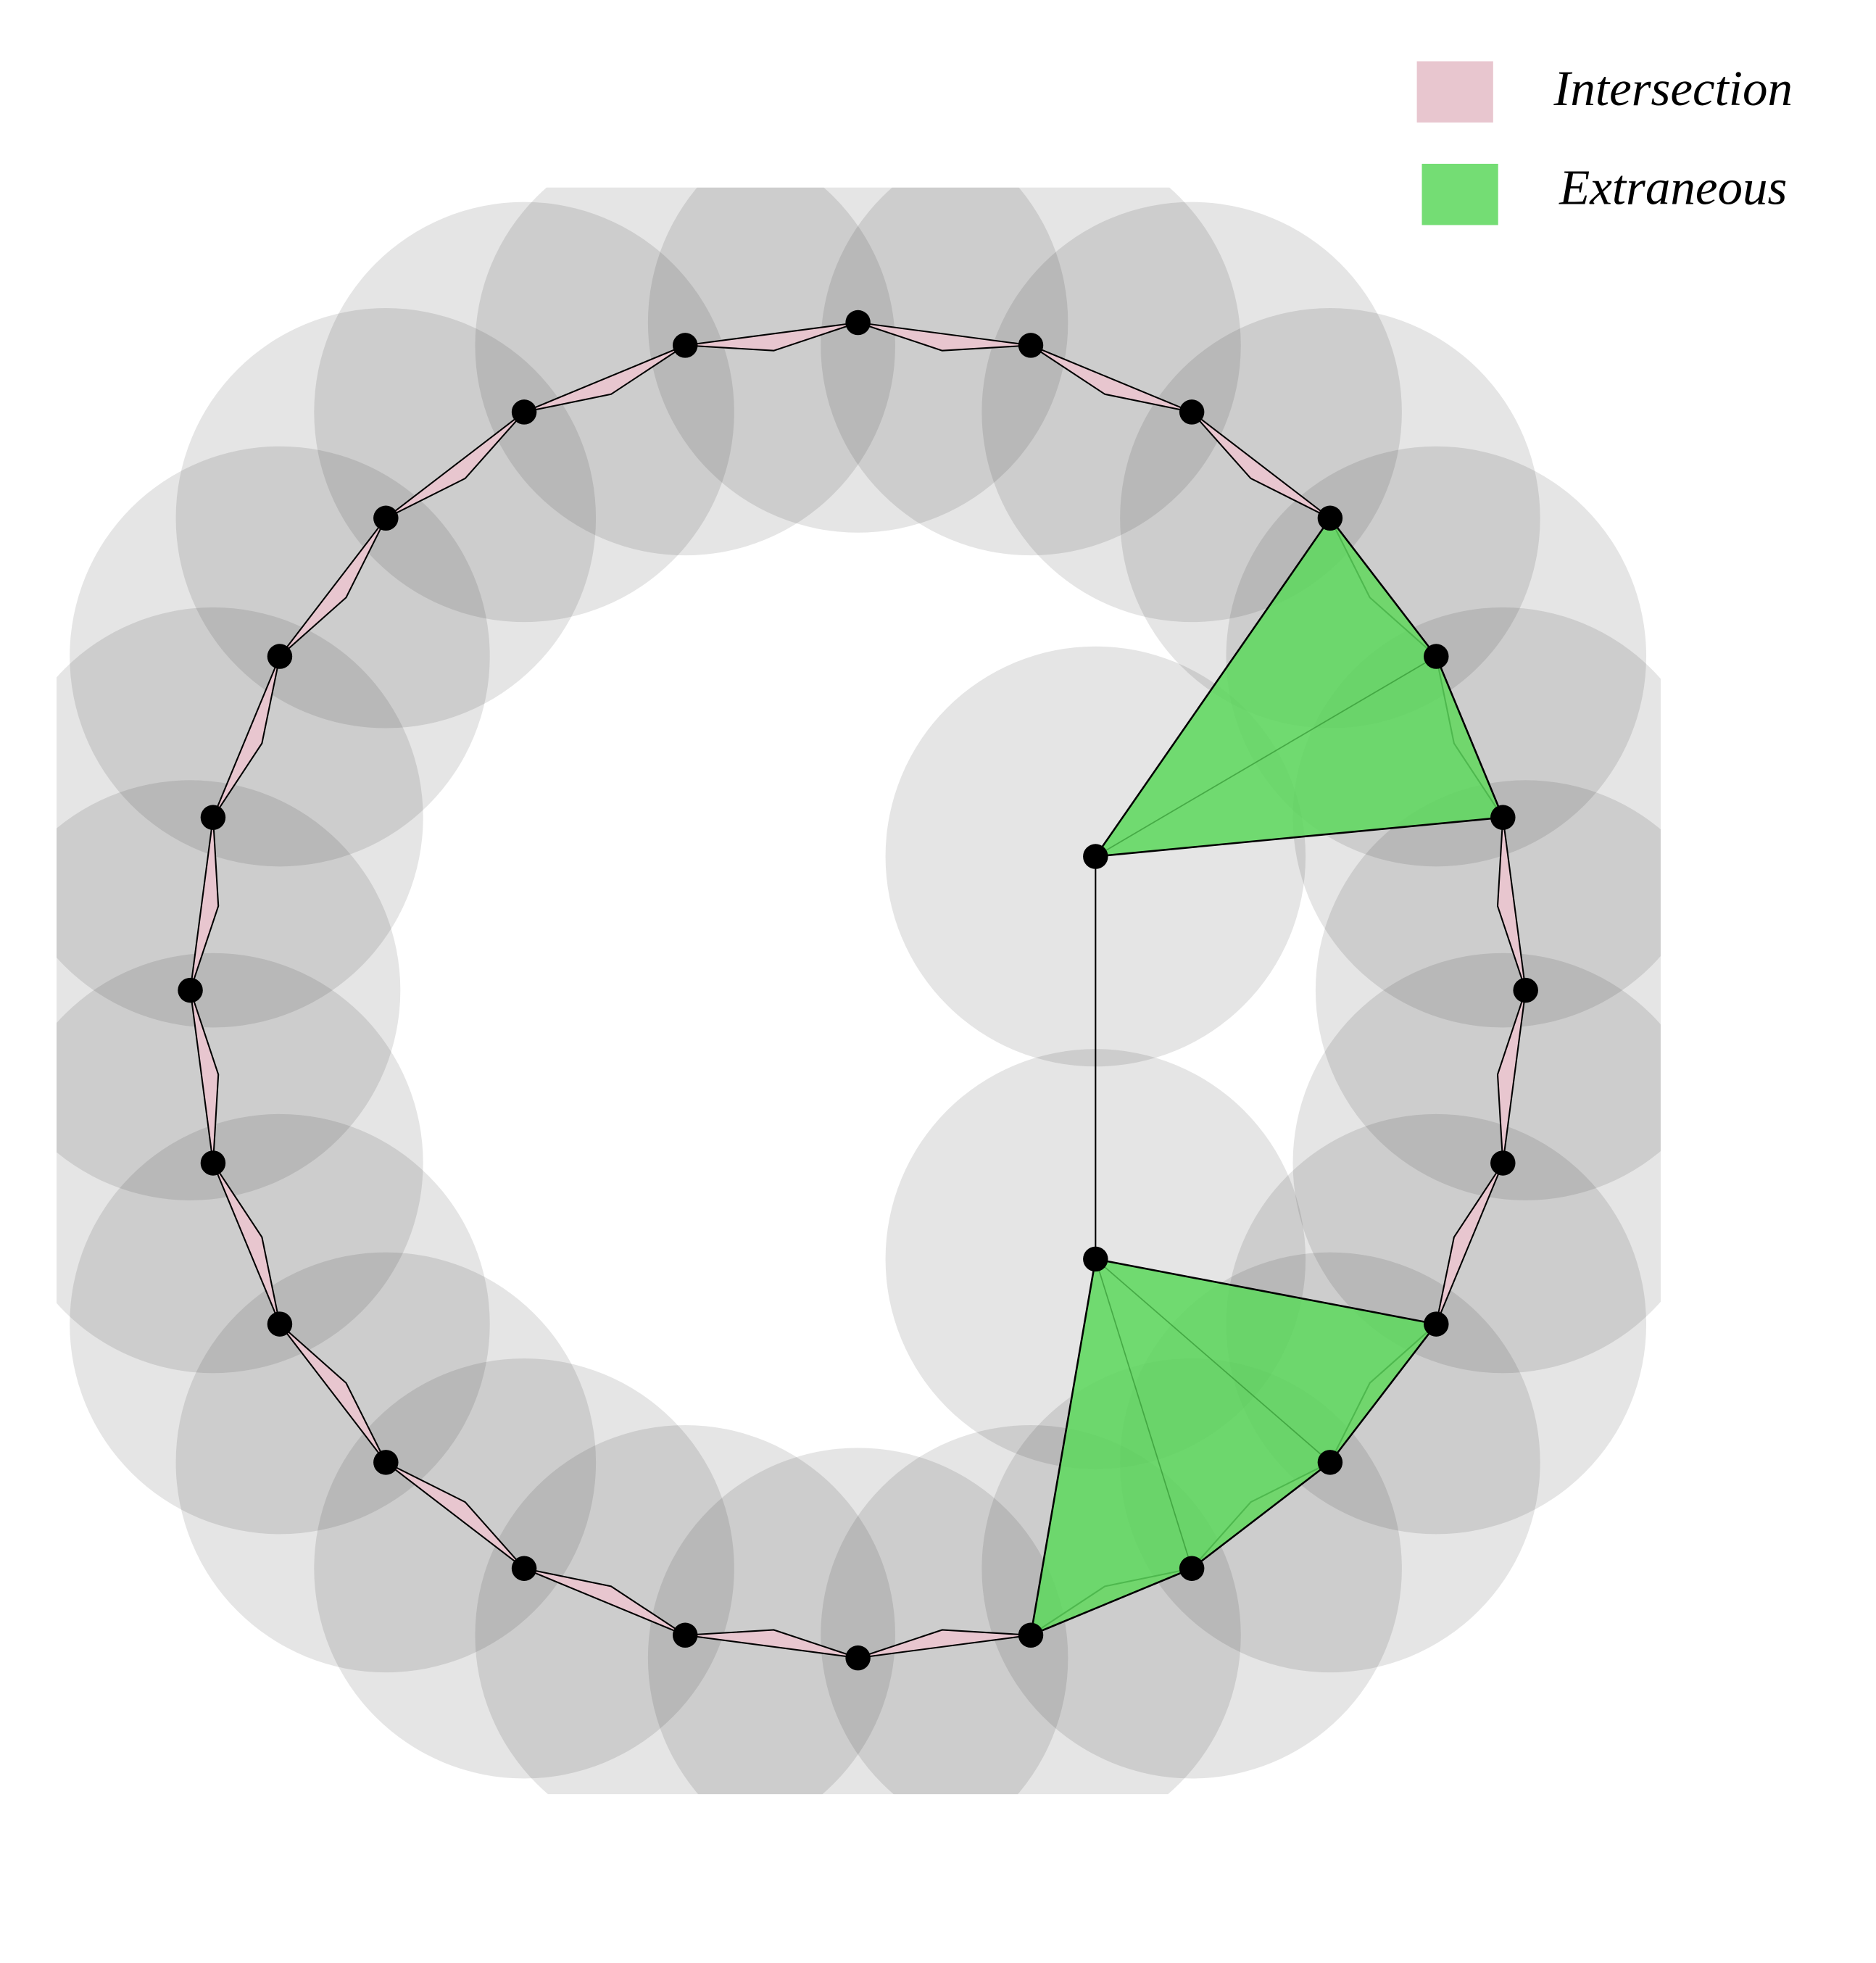 This screenshot has width=1876, height=1963. What do you see at coordinates (1673, 187) in the screenshot?
I see `legend-label: Extraneous` at bounding box center [1673, 187].